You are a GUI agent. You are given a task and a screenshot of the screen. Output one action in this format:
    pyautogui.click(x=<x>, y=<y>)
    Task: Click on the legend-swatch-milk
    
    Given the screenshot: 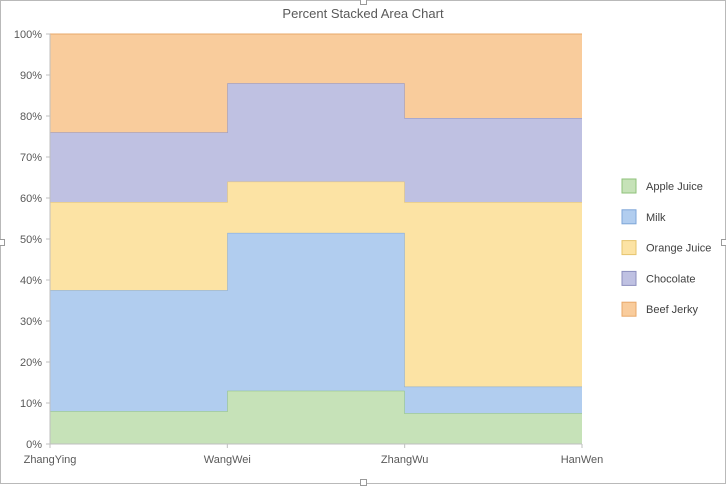 What is the action you would take?
    pyautogui.click(x=629, y=217)
    